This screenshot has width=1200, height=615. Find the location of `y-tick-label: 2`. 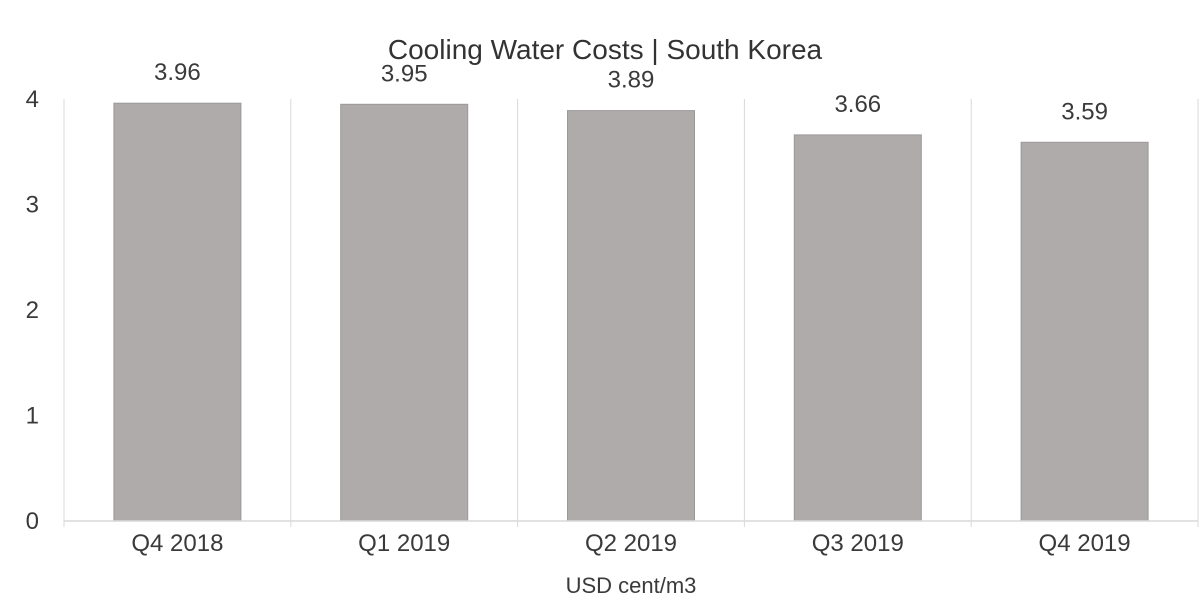

y-tick-label: 2 is located at coordinates (32, 310).